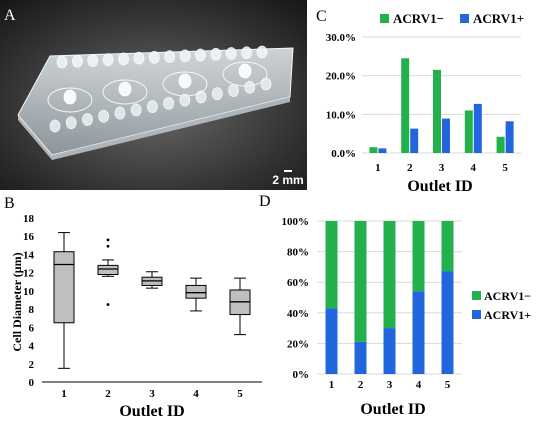 Image resolution: width=550 pixels, height=421 pixels. Describe the element at coordinates (151, 411) in the screenshot. I see `panel-b-xlabel: Outlet ID` at that location.